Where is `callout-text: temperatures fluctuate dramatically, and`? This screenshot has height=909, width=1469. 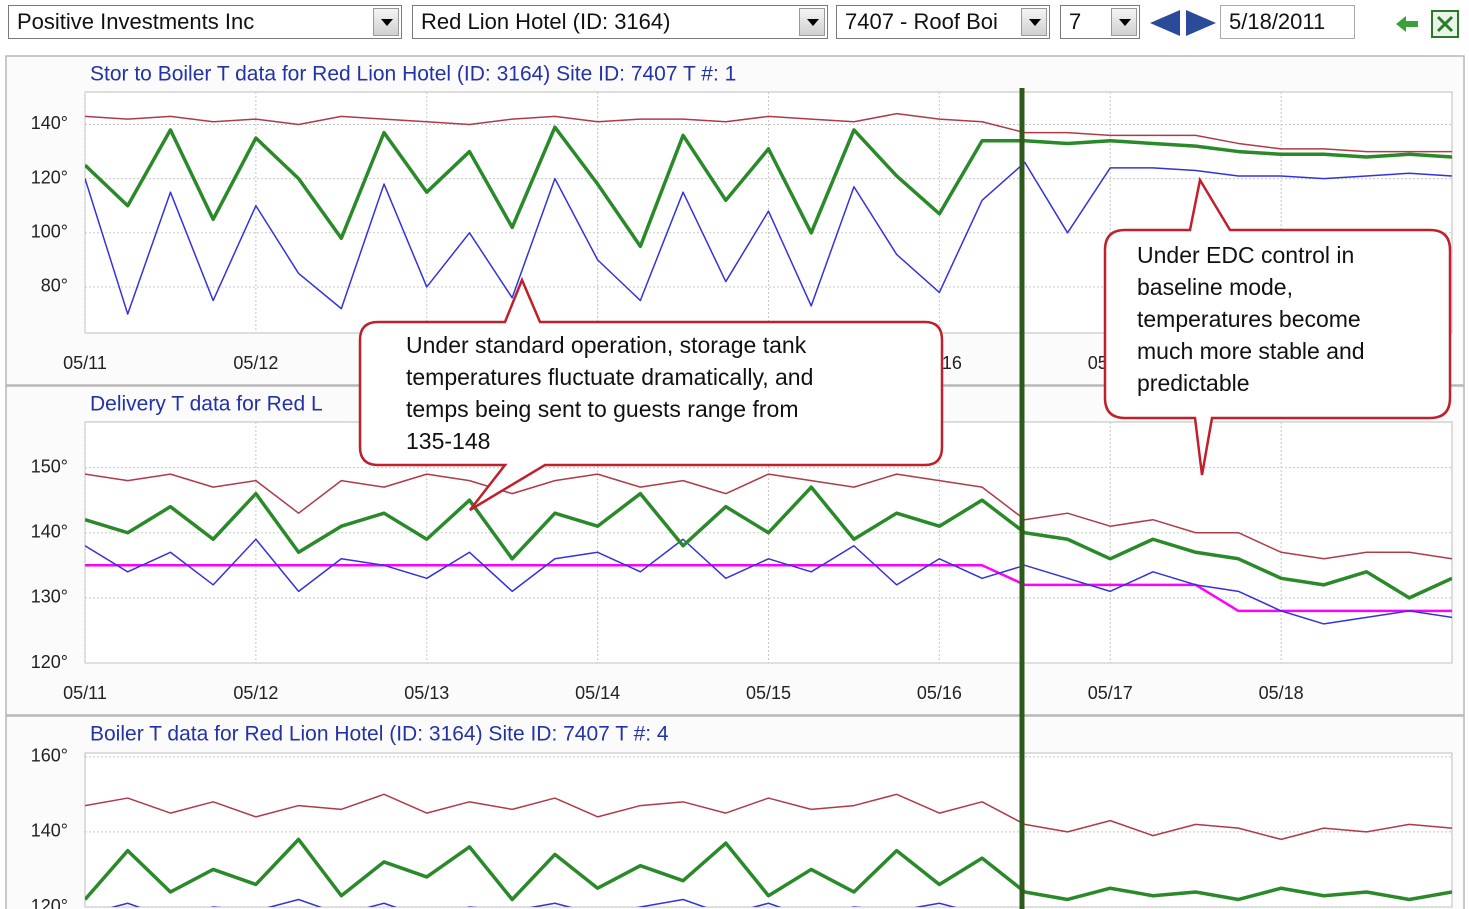 callout-text: temperatures fluctuate dramatically, and is located at coordinates (609, 377).